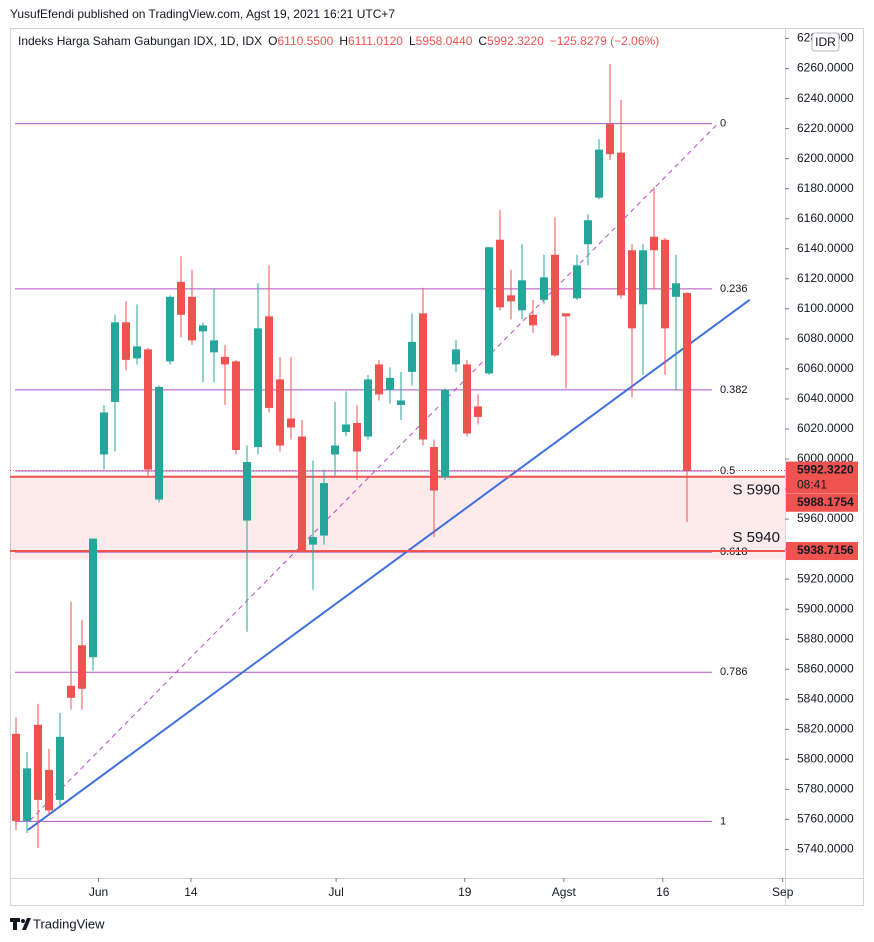  What do you see at coordinates (20, 924) in the screenshot?
I see `logo` at bounding box center [20, 924].